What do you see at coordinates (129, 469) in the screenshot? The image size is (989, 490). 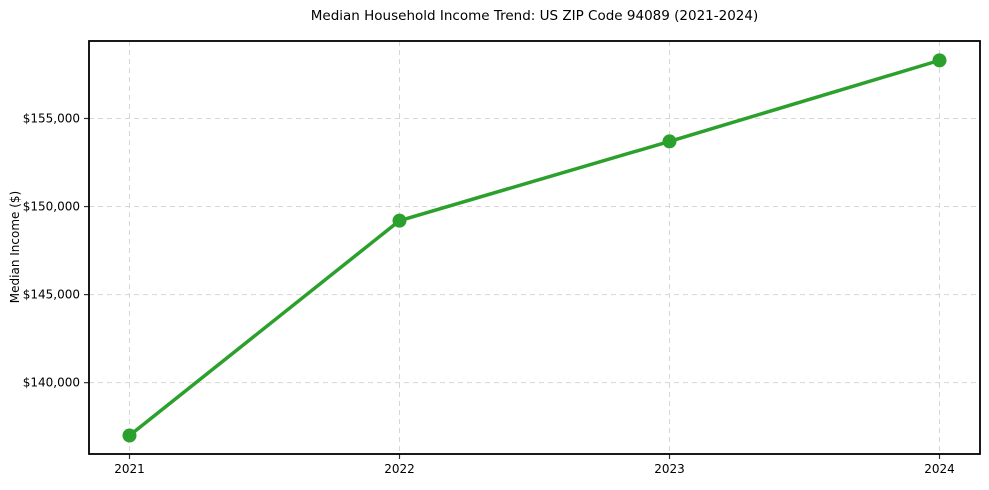 I see `x-tick-label: 2021` at bounding box center [129, 469].